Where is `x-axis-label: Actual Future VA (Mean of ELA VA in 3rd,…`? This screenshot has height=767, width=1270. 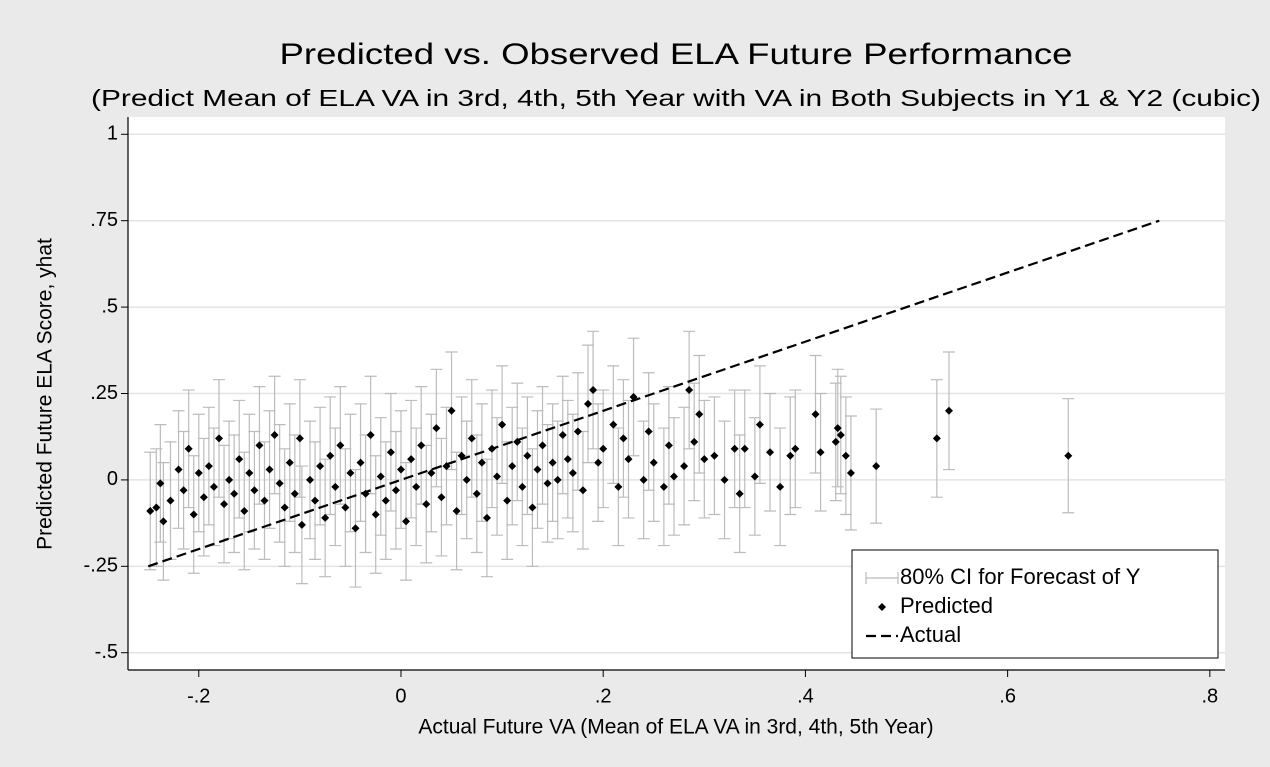
x-axis-label: Actual Future VA (Mean of ELA VA in 3rd,… is located at coordinates (675, 727).